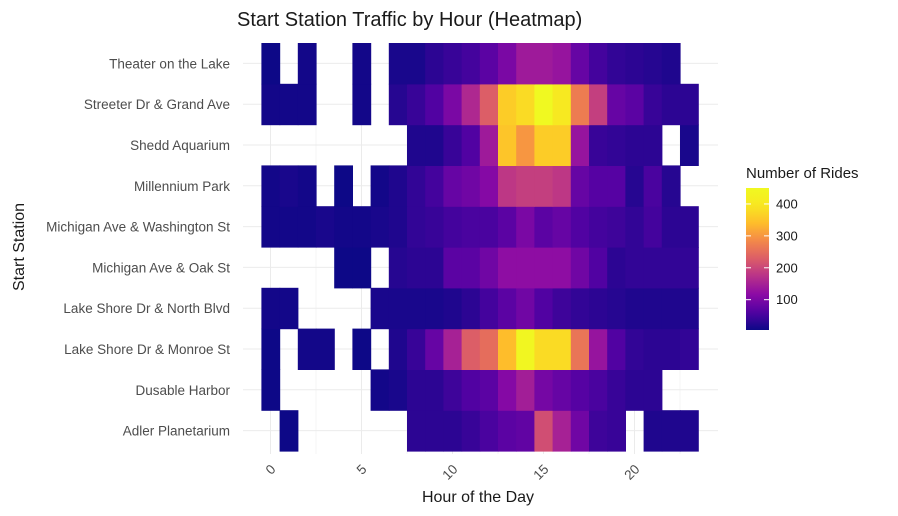 Image resolution: width=898 pixels, height=516 pixels. What do you see at coordinates (787, 267) in the screenshot?
I see `legend-tick-label: 200` at bounding box center [787, 267].